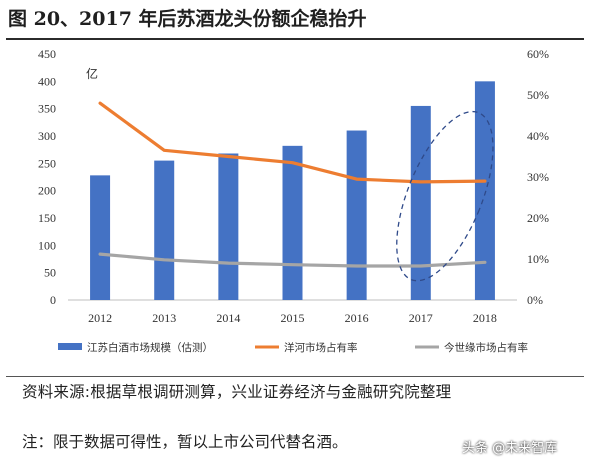  What do you see at coordinates (538, 259) in the screenshot?
I see `y-right-tick-label: 10%` at bounding box center [538, 259].